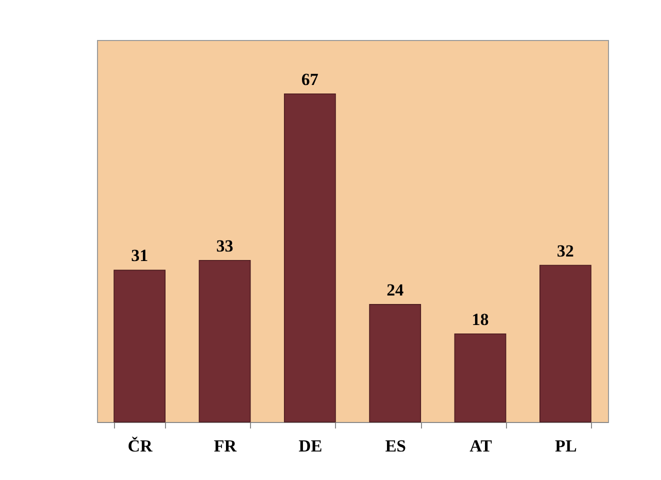 This screenshot has height=480, width=661. Describe the element at coordinates (226, 446) in the screenshot. I see `x-tick-label: FR` at that location.